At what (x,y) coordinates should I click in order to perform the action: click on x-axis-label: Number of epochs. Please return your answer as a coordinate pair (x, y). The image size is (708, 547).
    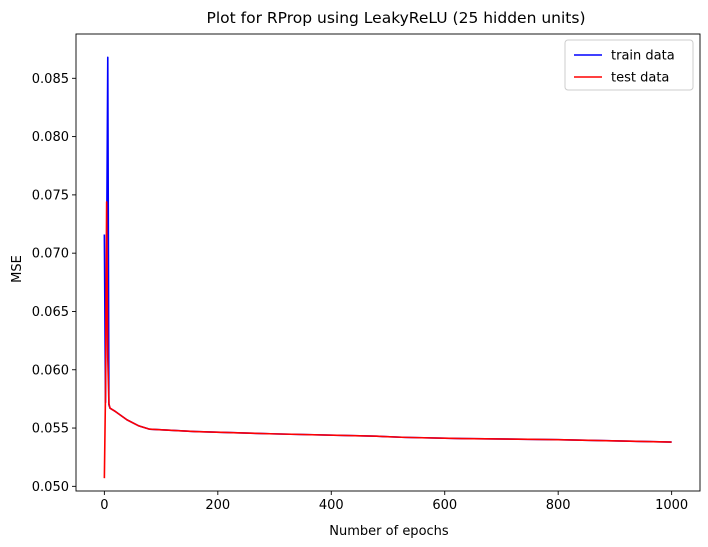
    Looking at the image, I should click on (389, 531).